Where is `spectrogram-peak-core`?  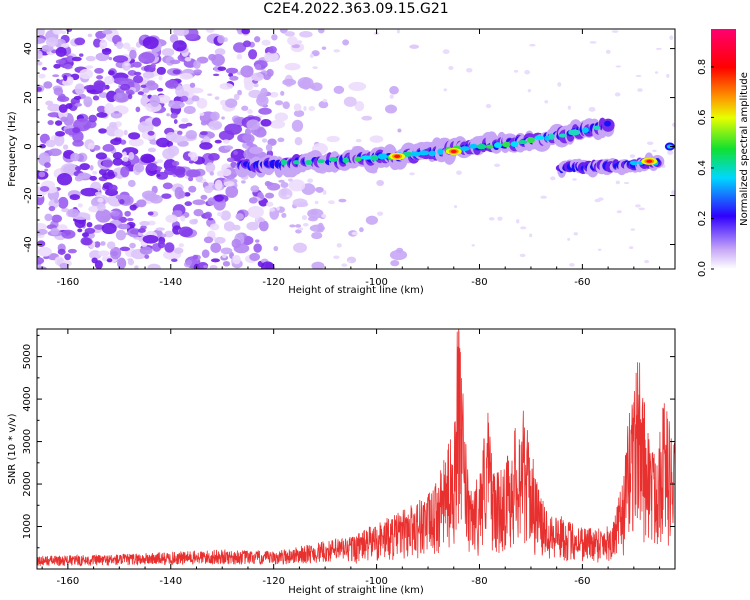
spectrogram-peak-core is located at coordinates (649, 161).